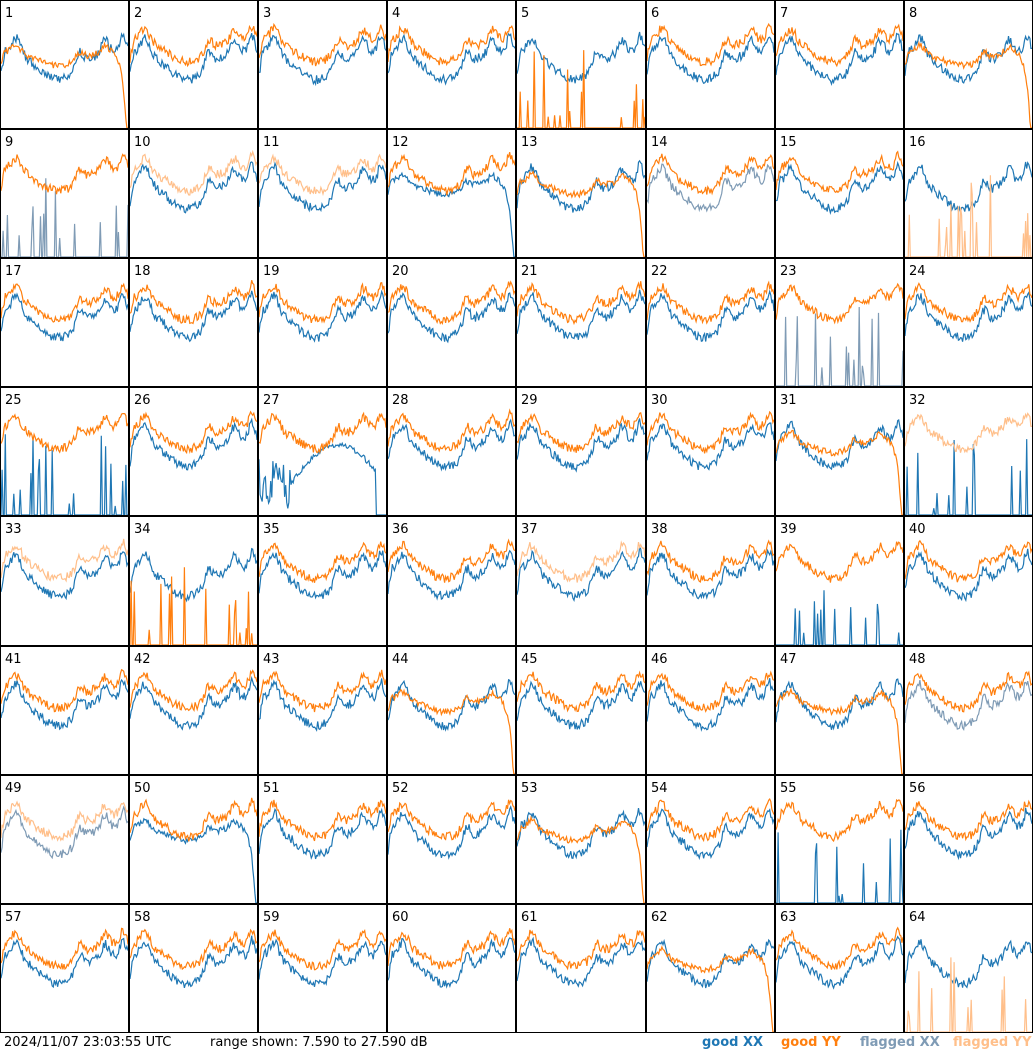 This screenshot has width=1033, height=1053. Describe the element at coordinates (64, 64) in the screenshot. I see `panel-1: 1` at that location.